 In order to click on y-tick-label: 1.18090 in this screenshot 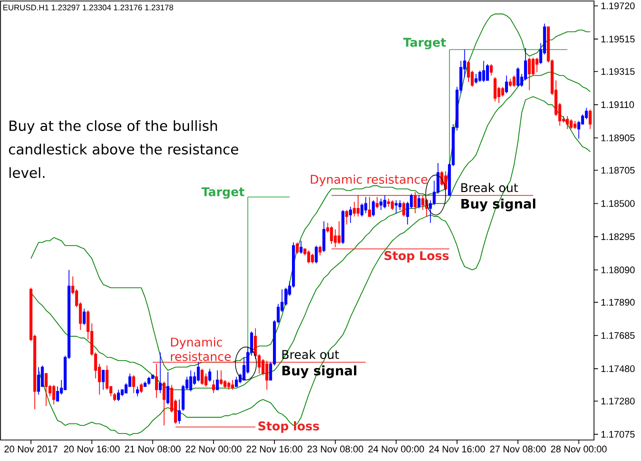, I will do `click(618, 270)`.